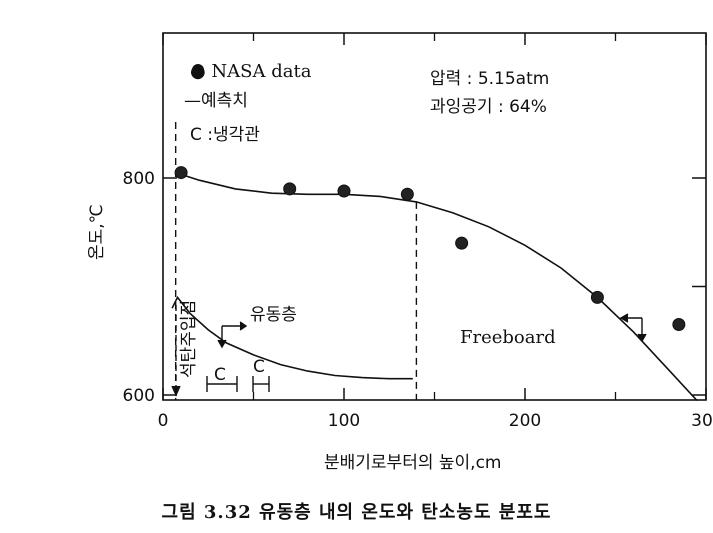 This screenshot has height=533, width=713. I want to click on x-tick-label: 0, so click(163, 421).